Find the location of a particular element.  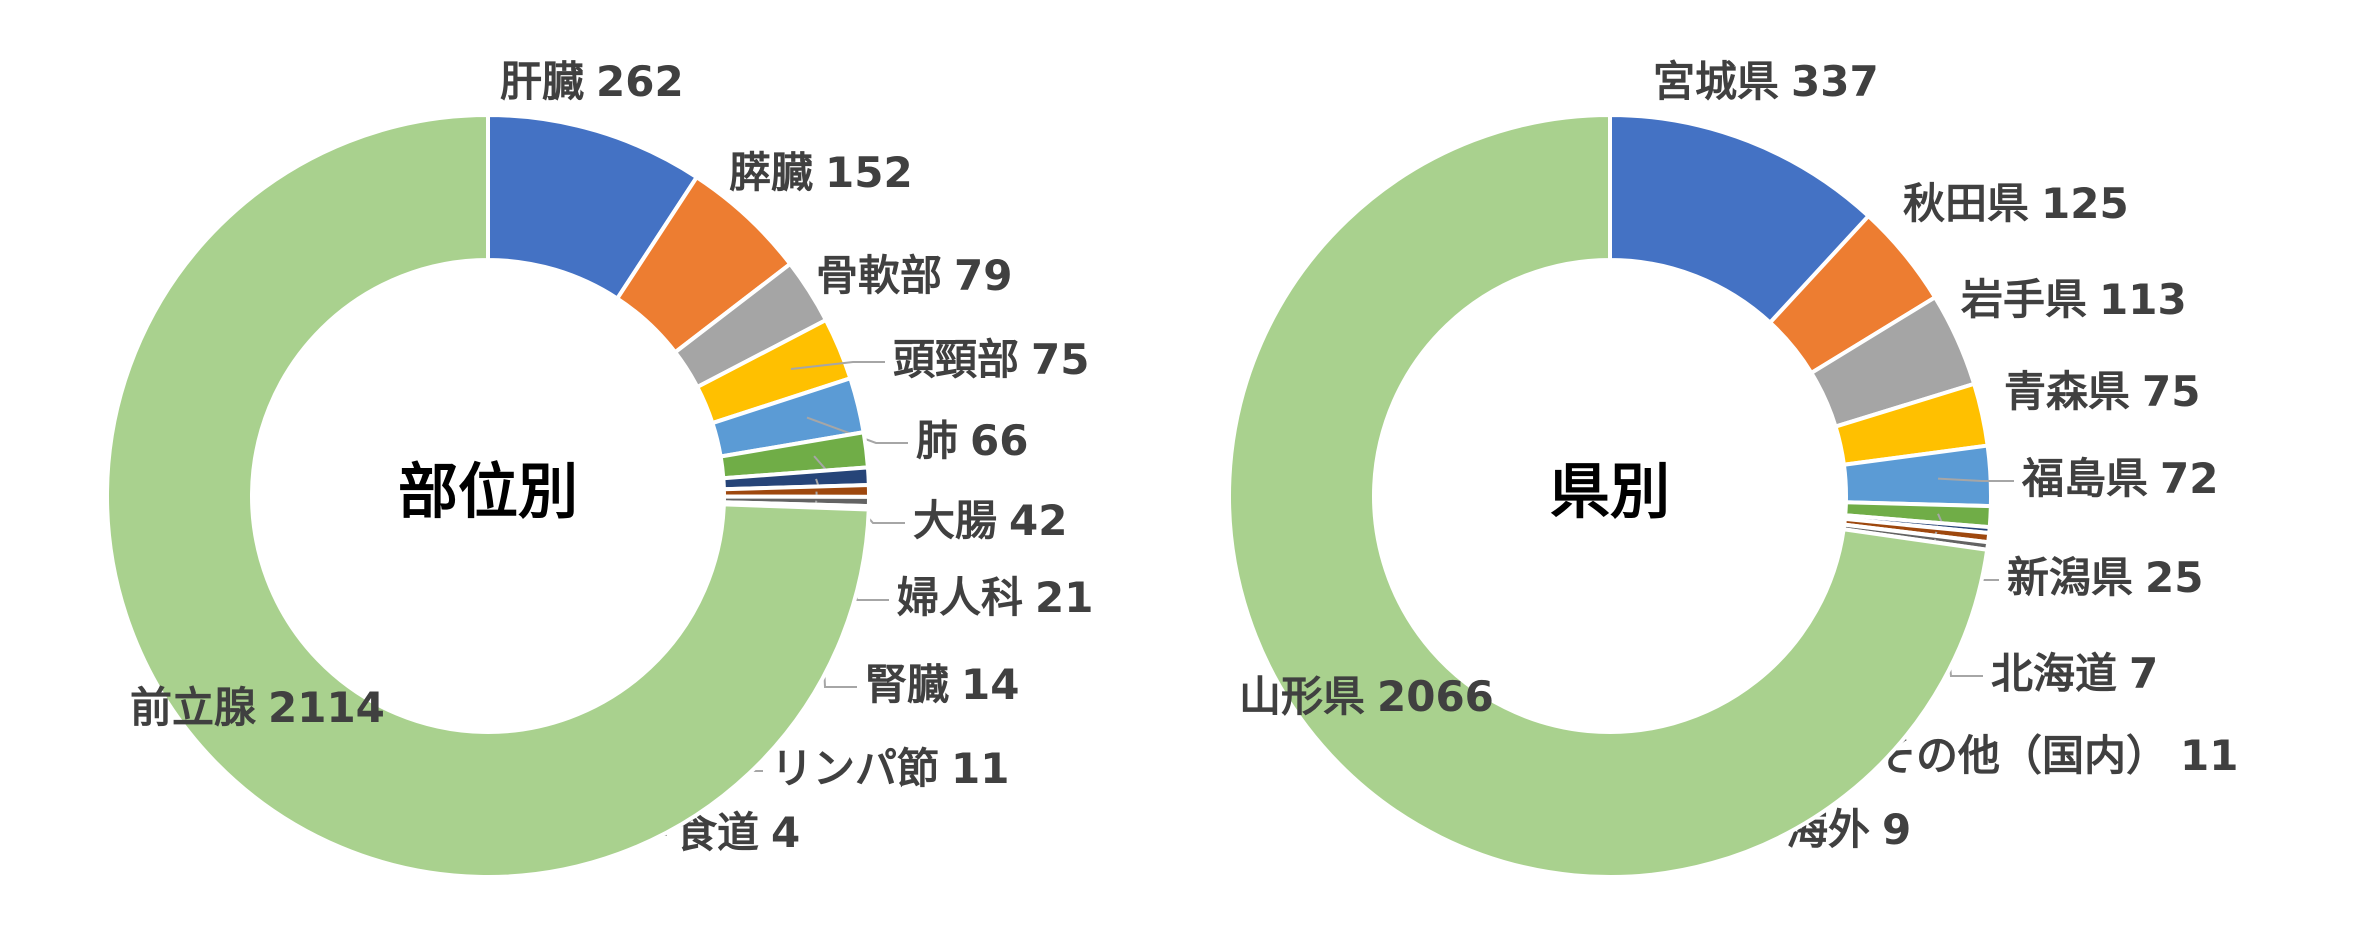

label-category: 前立腺 is located at coordinates (193, 707).